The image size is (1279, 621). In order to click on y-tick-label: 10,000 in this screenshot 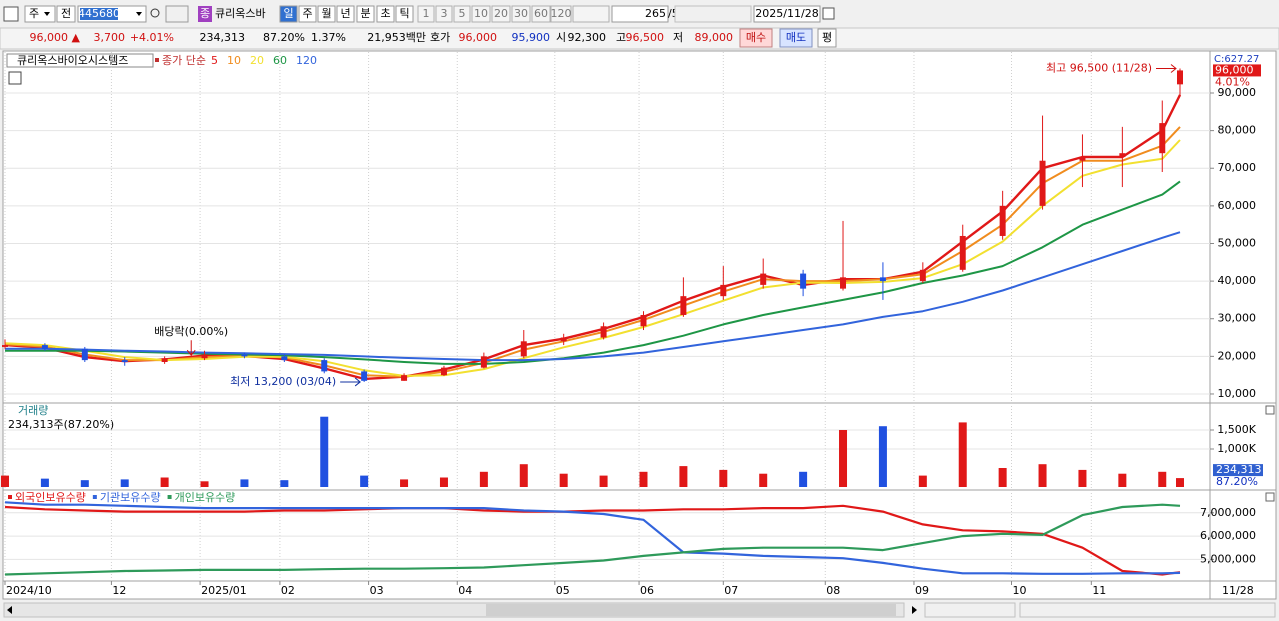, I will do `click(1237, 393)`.